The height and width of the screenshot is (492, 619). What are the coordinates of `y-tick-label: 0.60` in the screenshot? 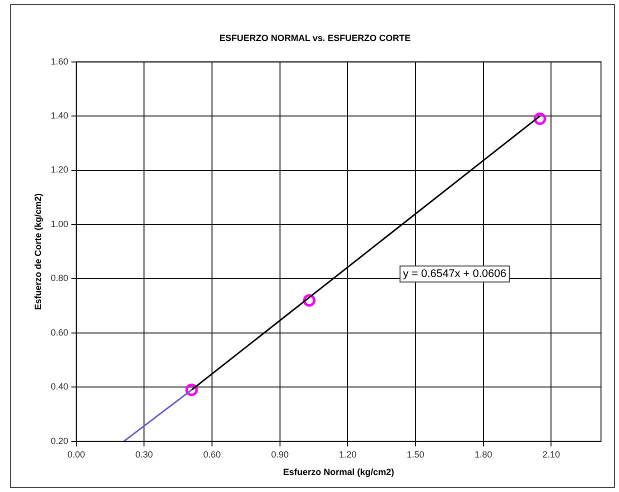 It's located at (59, 332).